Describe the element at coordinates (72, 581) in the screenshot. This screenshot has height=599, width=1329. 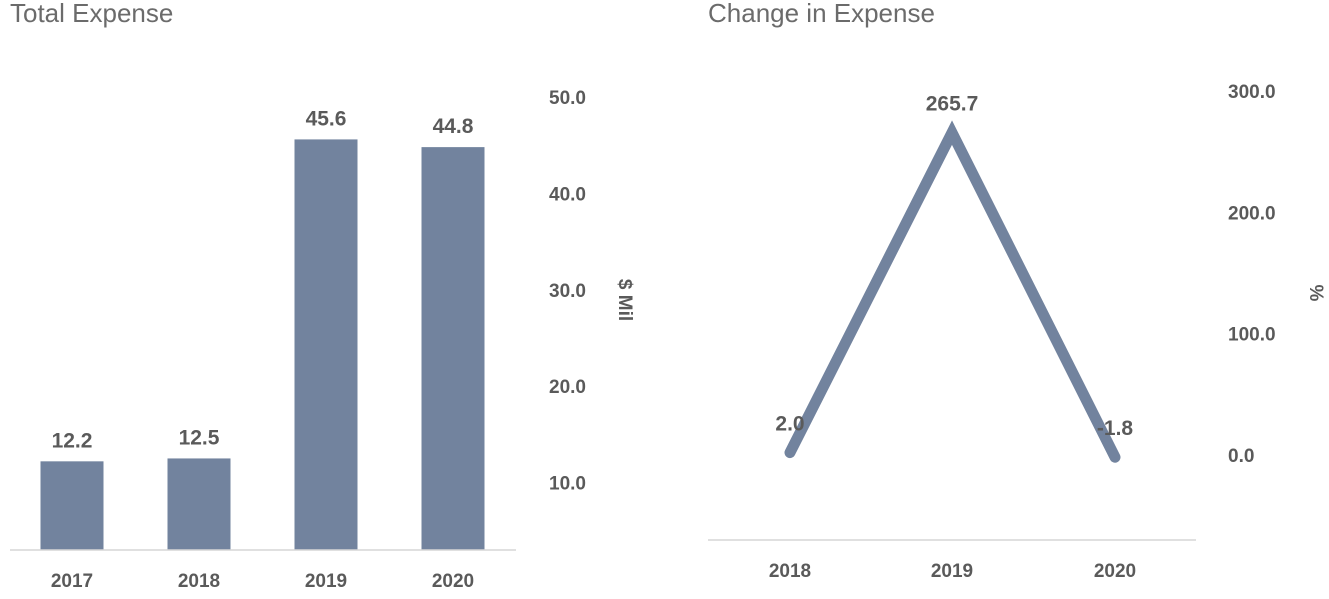
I see `total-expense-x-tick: 2017` at that location.